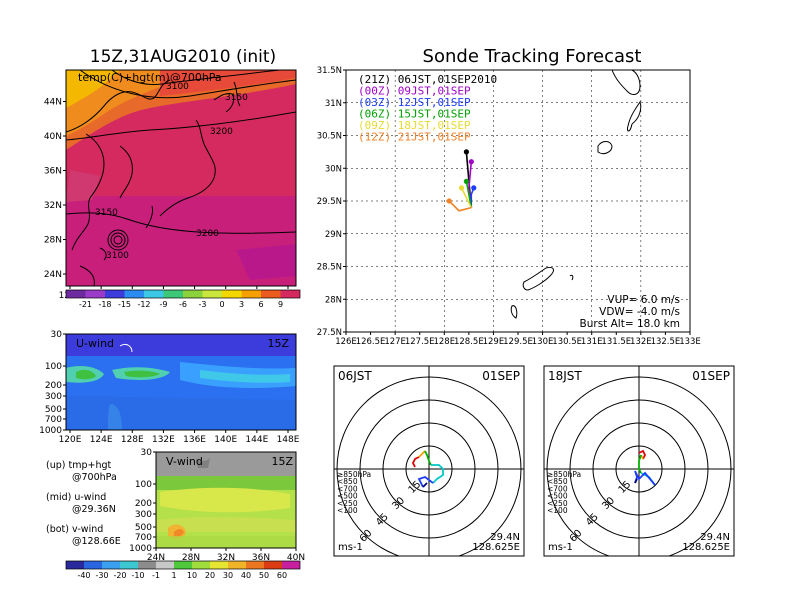  I want to click on track-x-tick-label: 126.5E, so click(371, 342).